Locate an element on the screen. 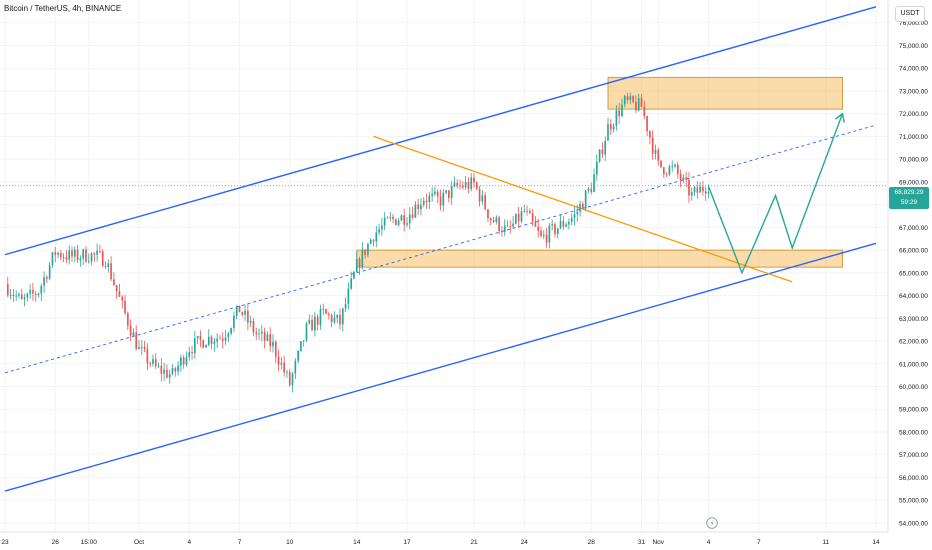 The height and width of the screenshot is (550, 932). price-tick-label: 71,000.00 is located at coordinates (913, 137).